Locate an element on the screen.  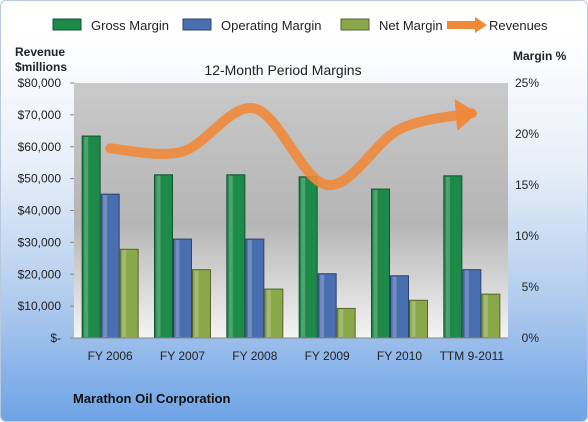
legend-gross-margin-swatch is located at coordinates (67, 24).